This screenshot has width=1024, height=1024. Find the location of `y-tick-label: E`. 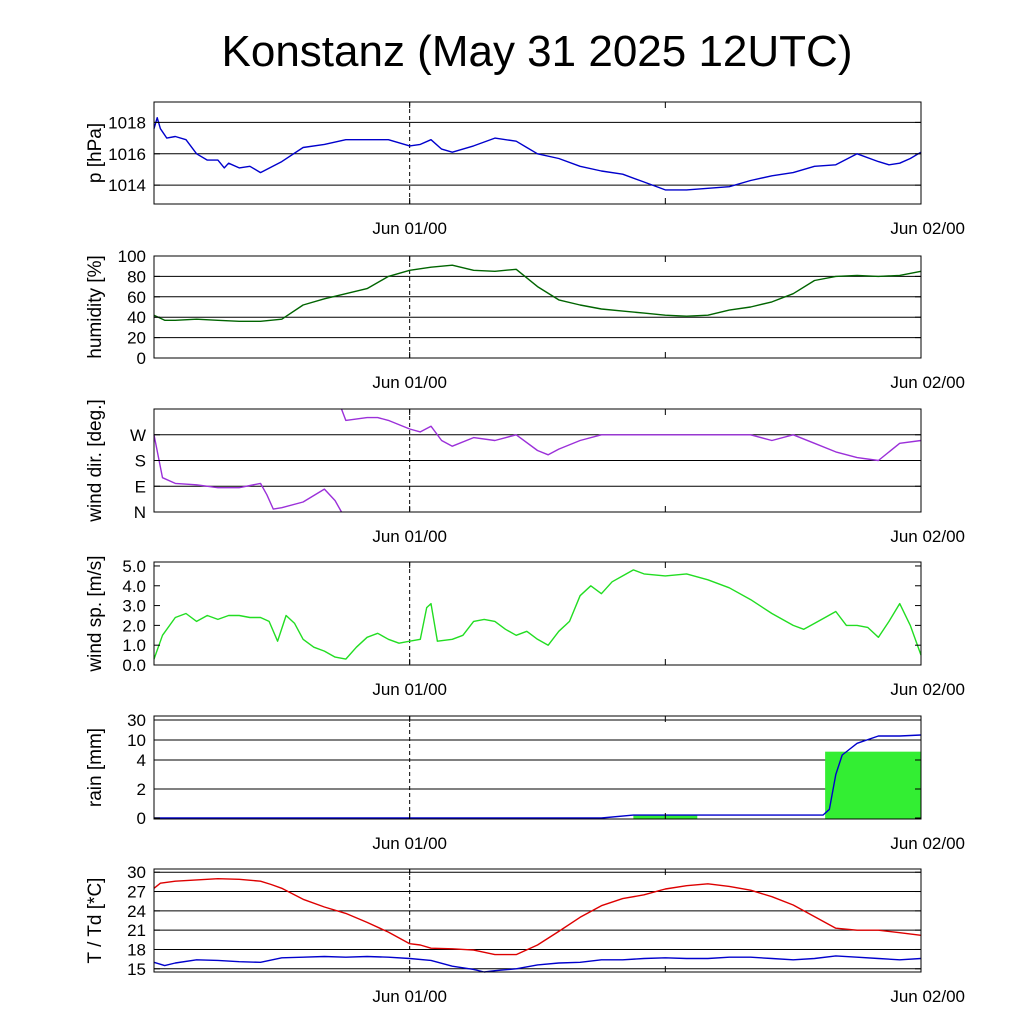

y-tick-label: E is located at coordinates (140, 486).